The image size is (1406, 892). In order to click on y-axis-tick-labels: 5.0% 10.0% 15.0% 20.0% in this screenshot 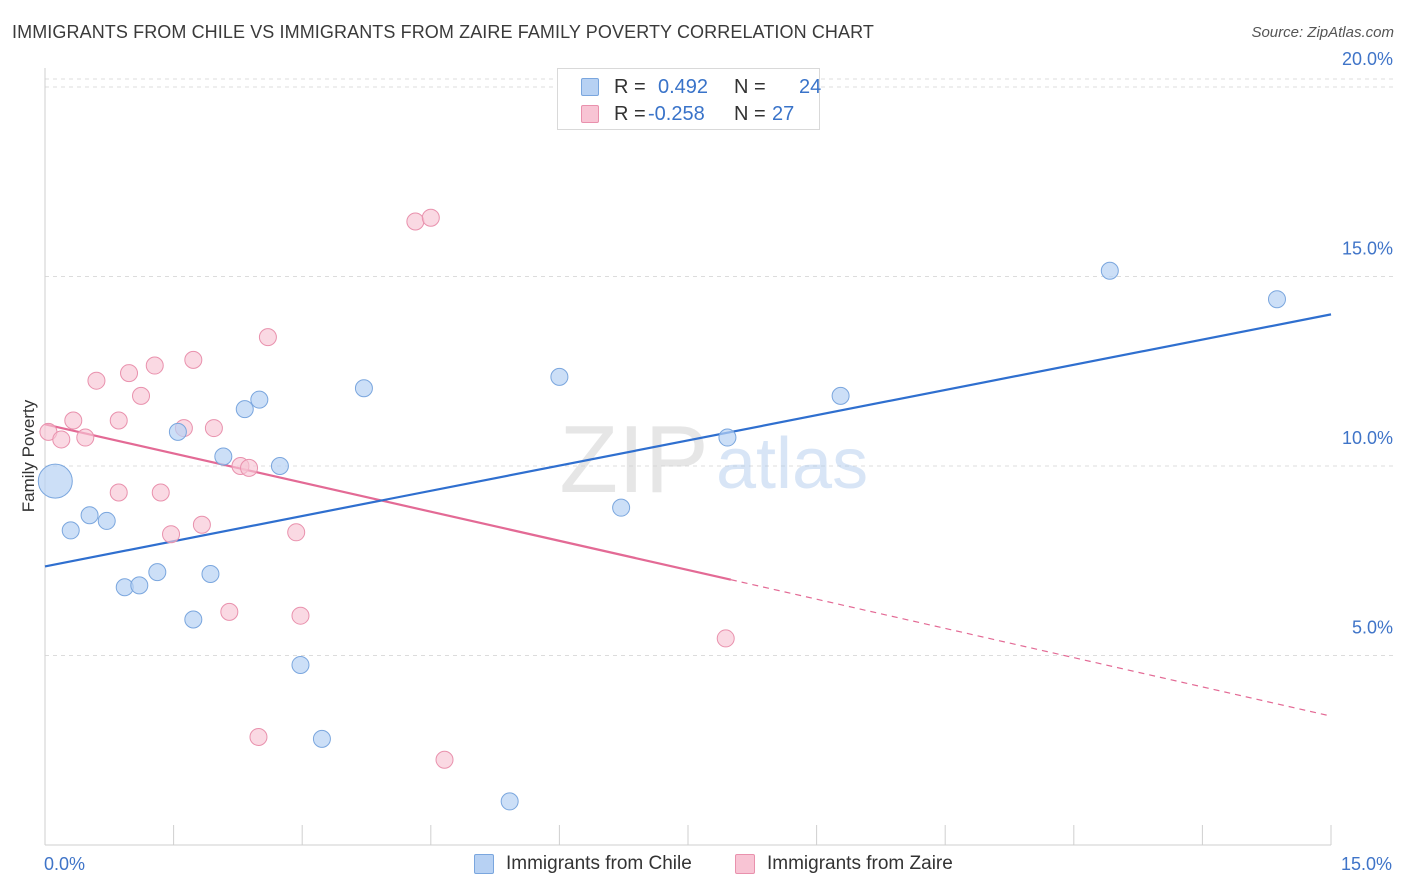, I will do `click(1367, 343)`.